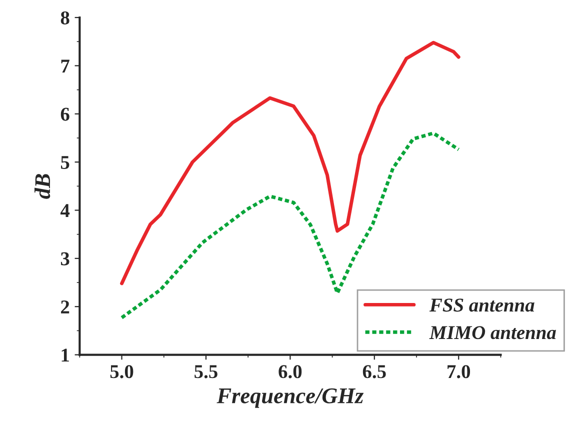 This screenshot has width=569, height=438. Describe the element at coordinates (206, 371) in the screenshot. I see `x-tick-label: 5.5` at that location.